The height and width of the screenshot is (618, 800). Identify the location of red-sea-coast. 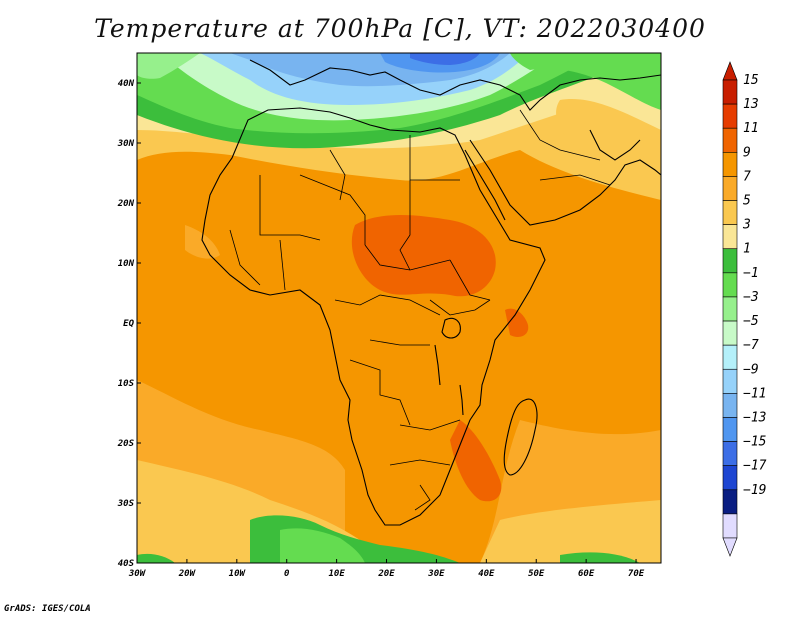
(485, 185).